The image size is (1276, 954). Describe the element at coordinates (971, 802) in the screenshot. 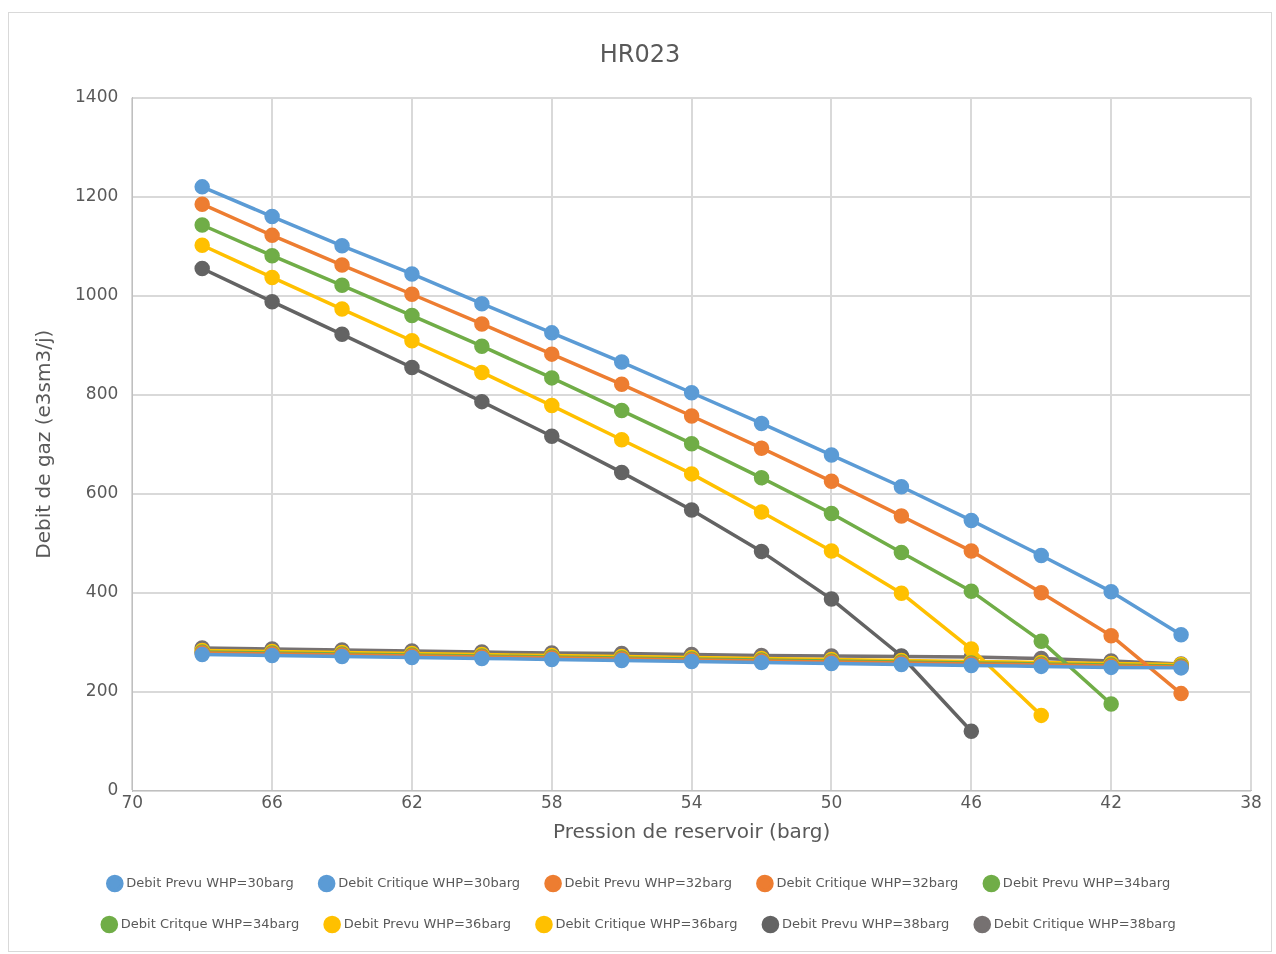

I see `x-tick-label: 46` at that location.